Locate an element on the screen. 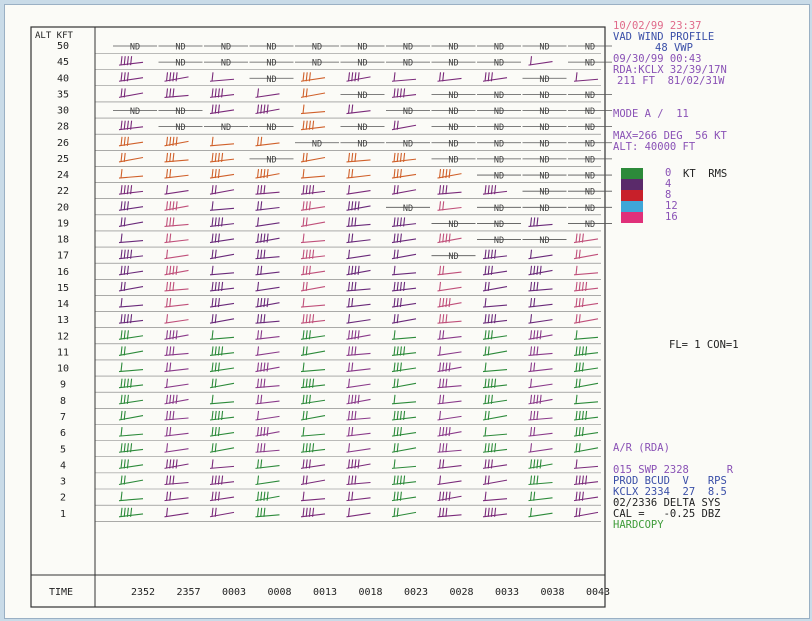  altitude-tick-label: 6 is located at coordinates (63, 433).